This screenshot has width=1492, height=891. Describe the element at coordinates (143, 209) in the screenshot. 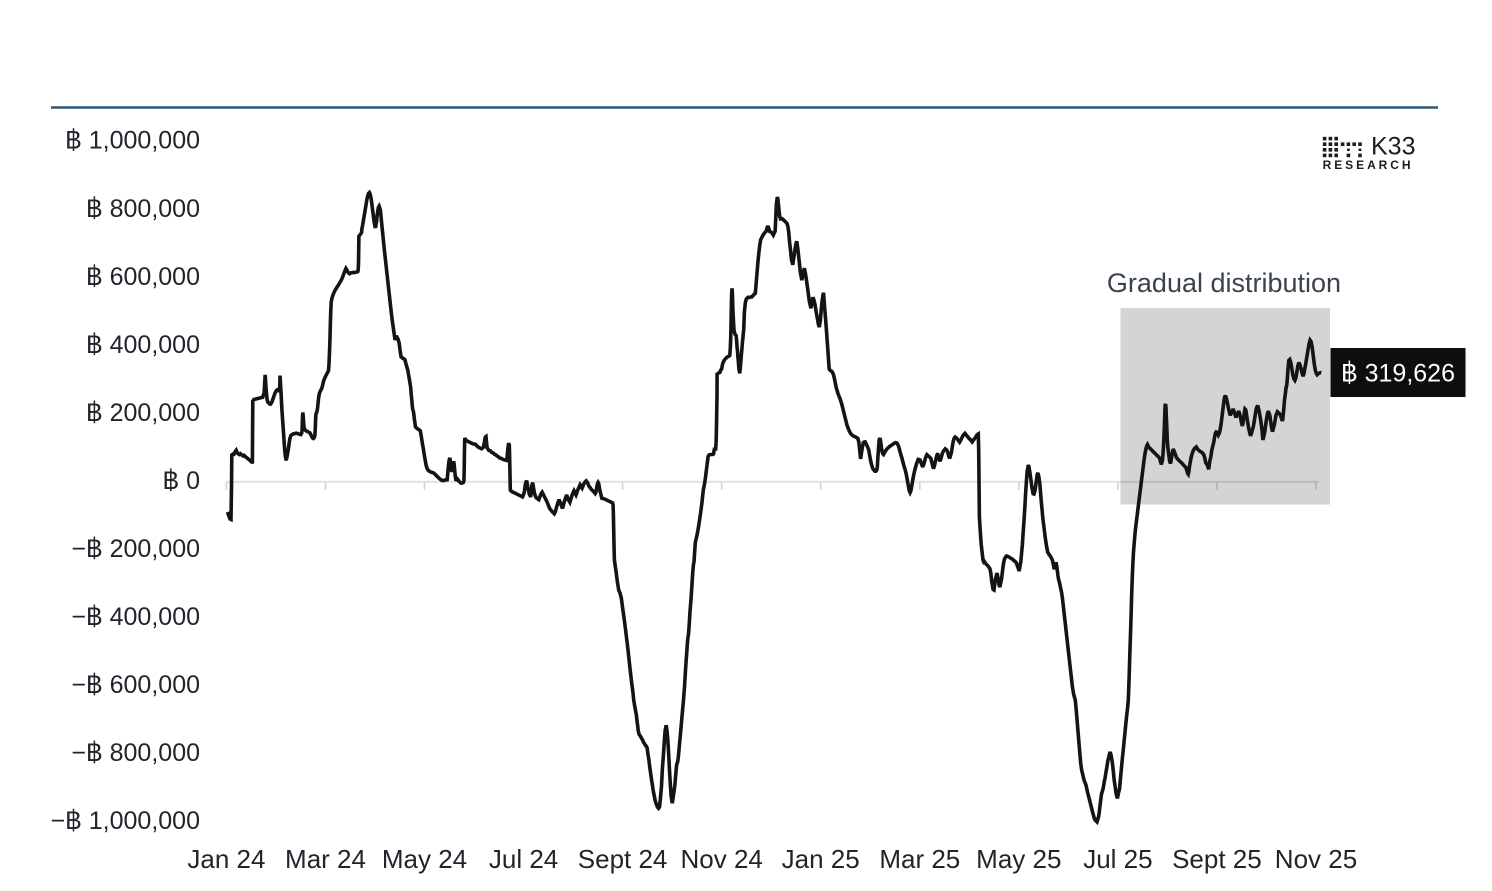

I see `svg-text: B 800,000` at that location.